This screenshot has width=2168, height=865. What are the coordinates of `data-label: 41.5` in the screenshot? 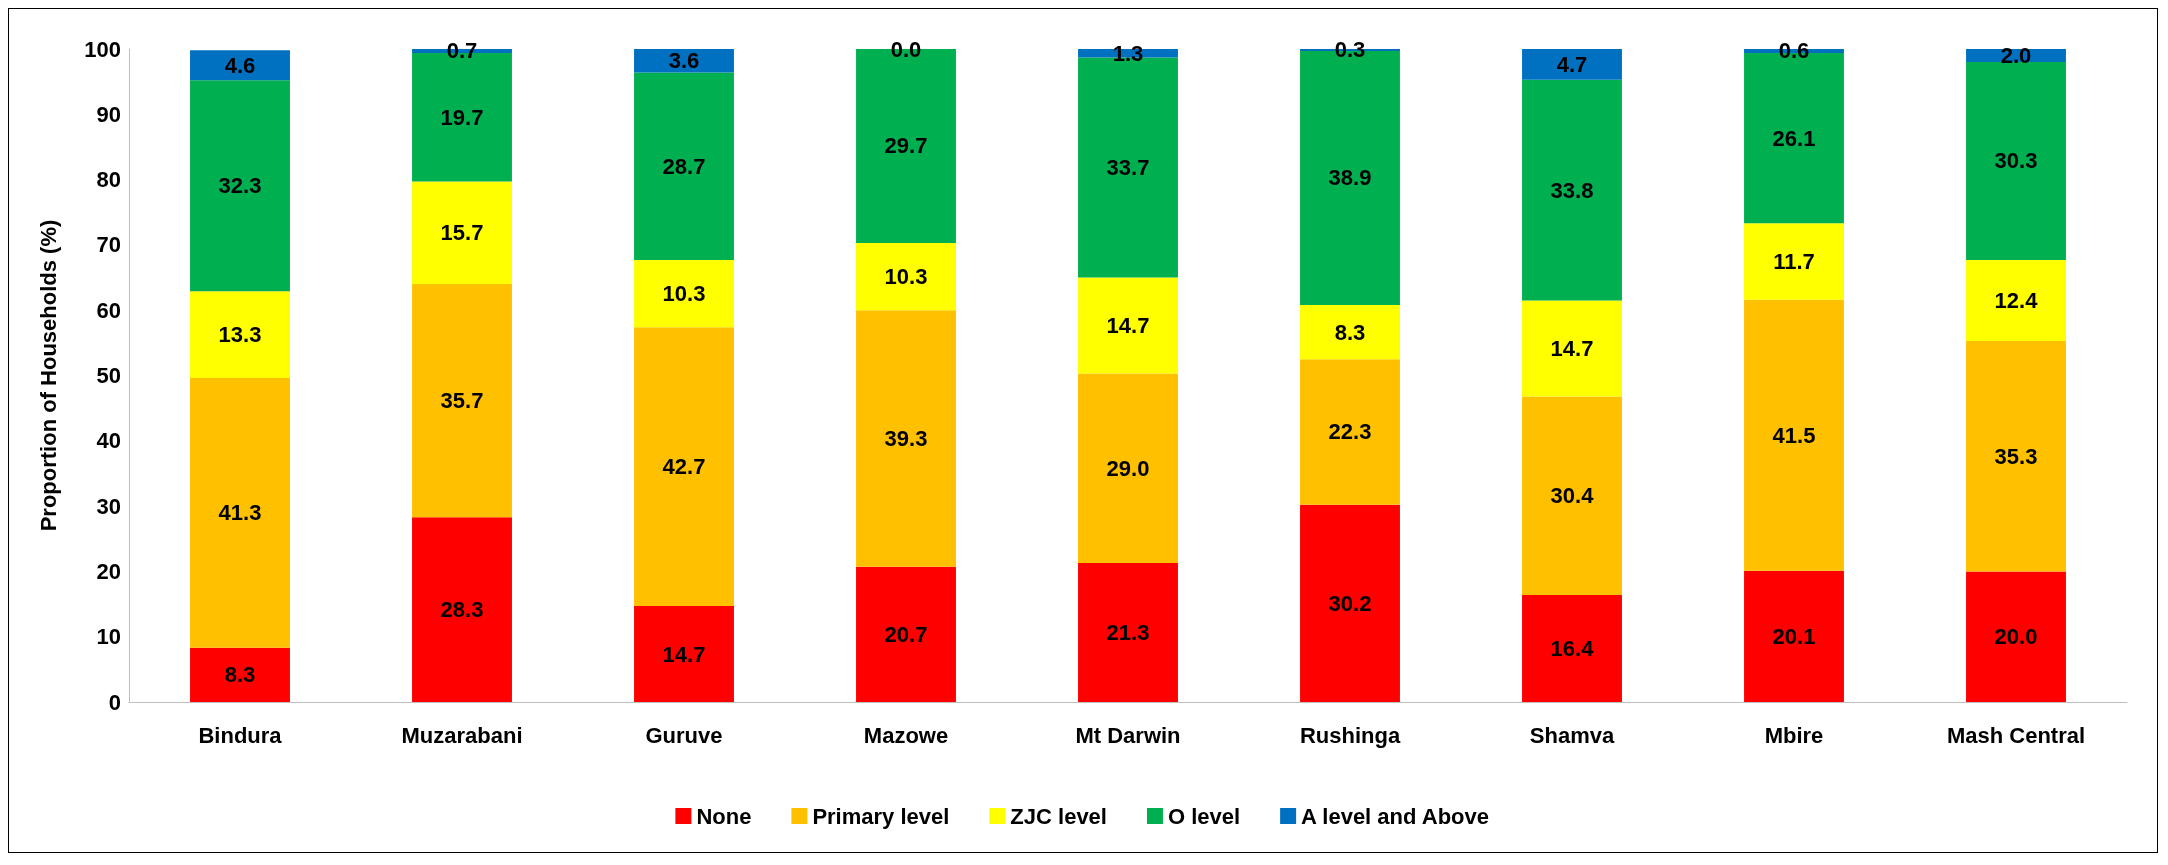 It's located at (1794, 435).